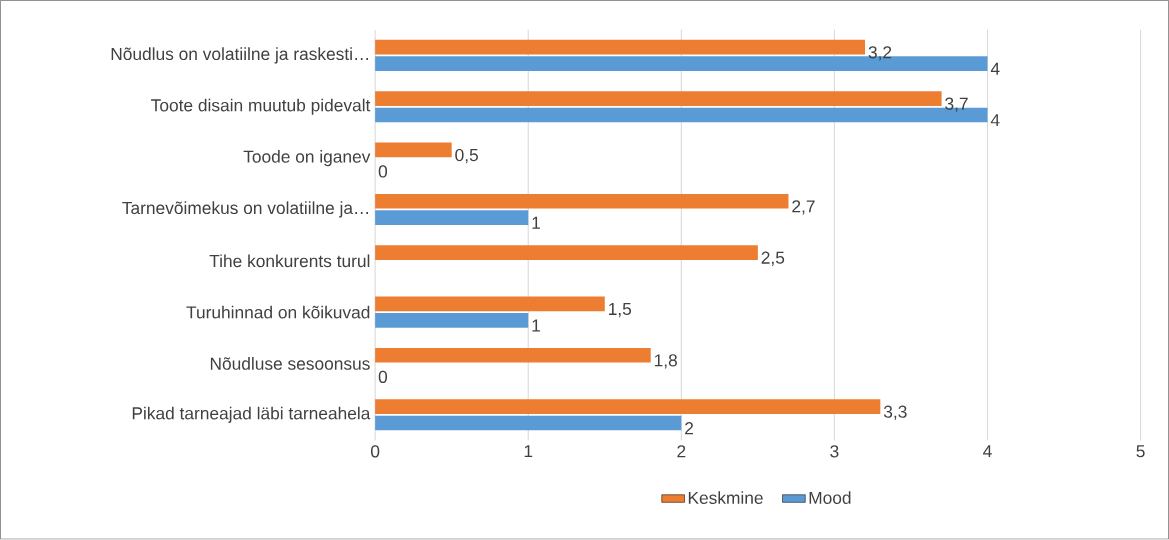  What do you see at coordinates (278, 312) in the screenshot?
I see `y-tick-label: Turuhinnad on kõikuvad` at bounding box center [278, 312].